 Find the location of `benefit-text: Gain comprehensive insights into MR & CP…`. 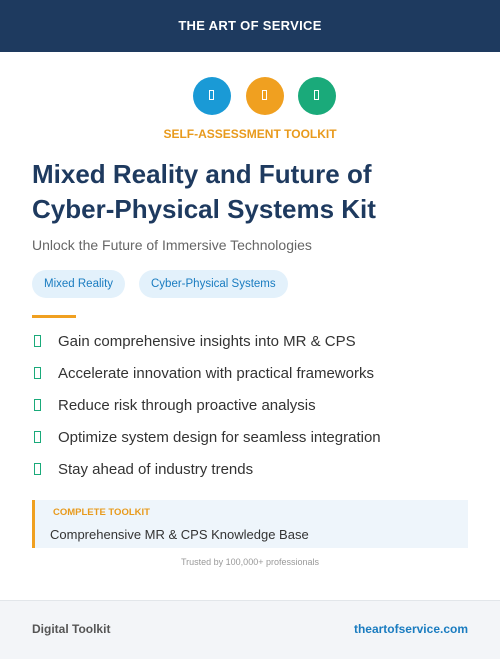

benefit-text: Gain comprehensive insights into MR & CP… is located at coordinates (207, 341).